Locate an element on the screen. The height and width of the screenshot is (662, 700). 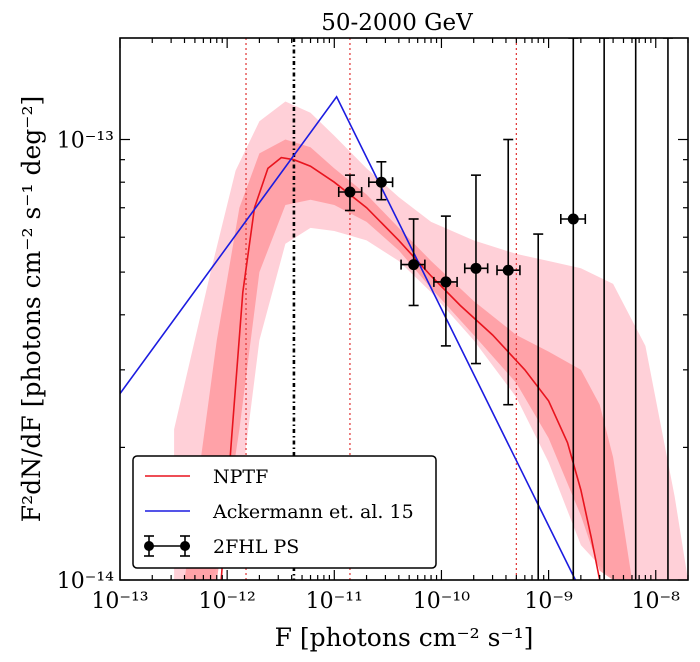
legend-entry-2: Ackermann et. al. 15 is located at coordinates (279, 512).